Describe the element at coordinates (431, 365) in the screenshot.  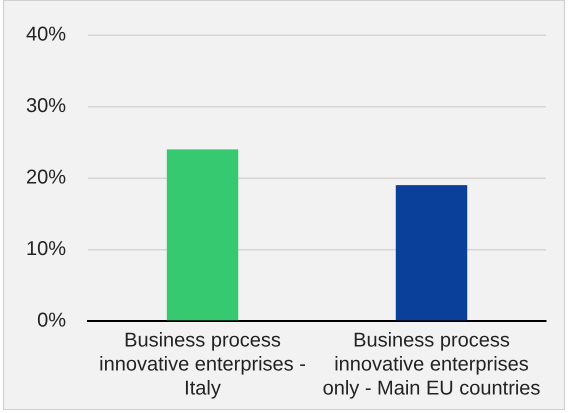
I see `x-tick-label: Business process innovative enterprises only - Main EU countries` at that location.